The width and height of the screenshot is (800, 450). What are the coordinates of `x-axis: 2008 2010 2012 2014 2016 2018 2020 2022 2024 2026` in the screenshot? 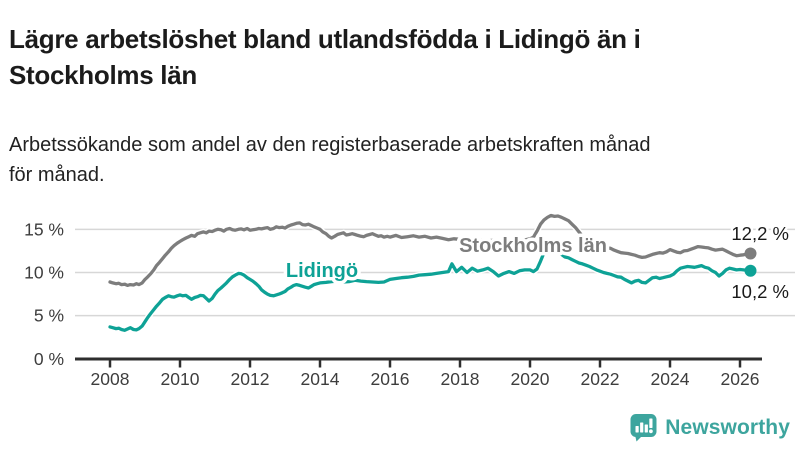 It's located at (418, 373).